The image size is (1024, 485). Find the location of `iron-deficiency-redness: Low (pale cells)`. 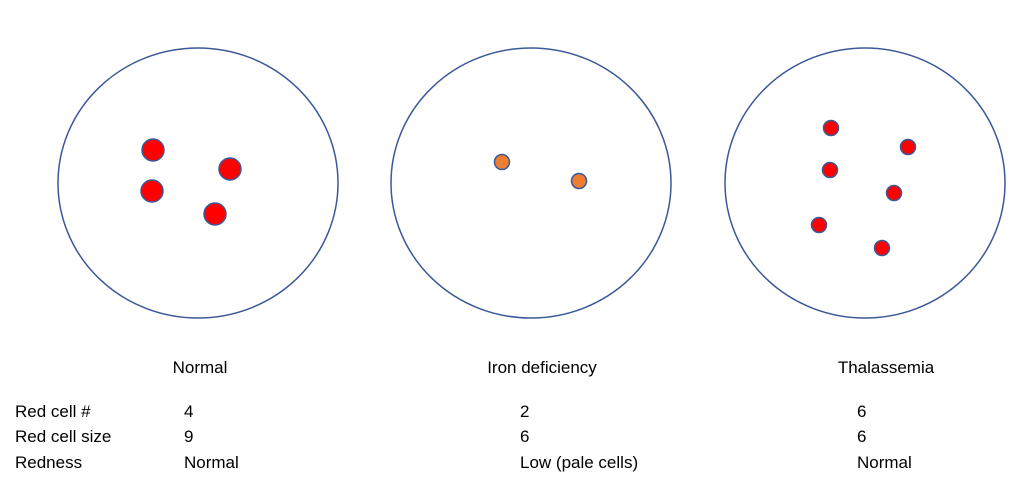

iron-deficiency-redness: Low (pale cells) is located at coordinates (579, 462).